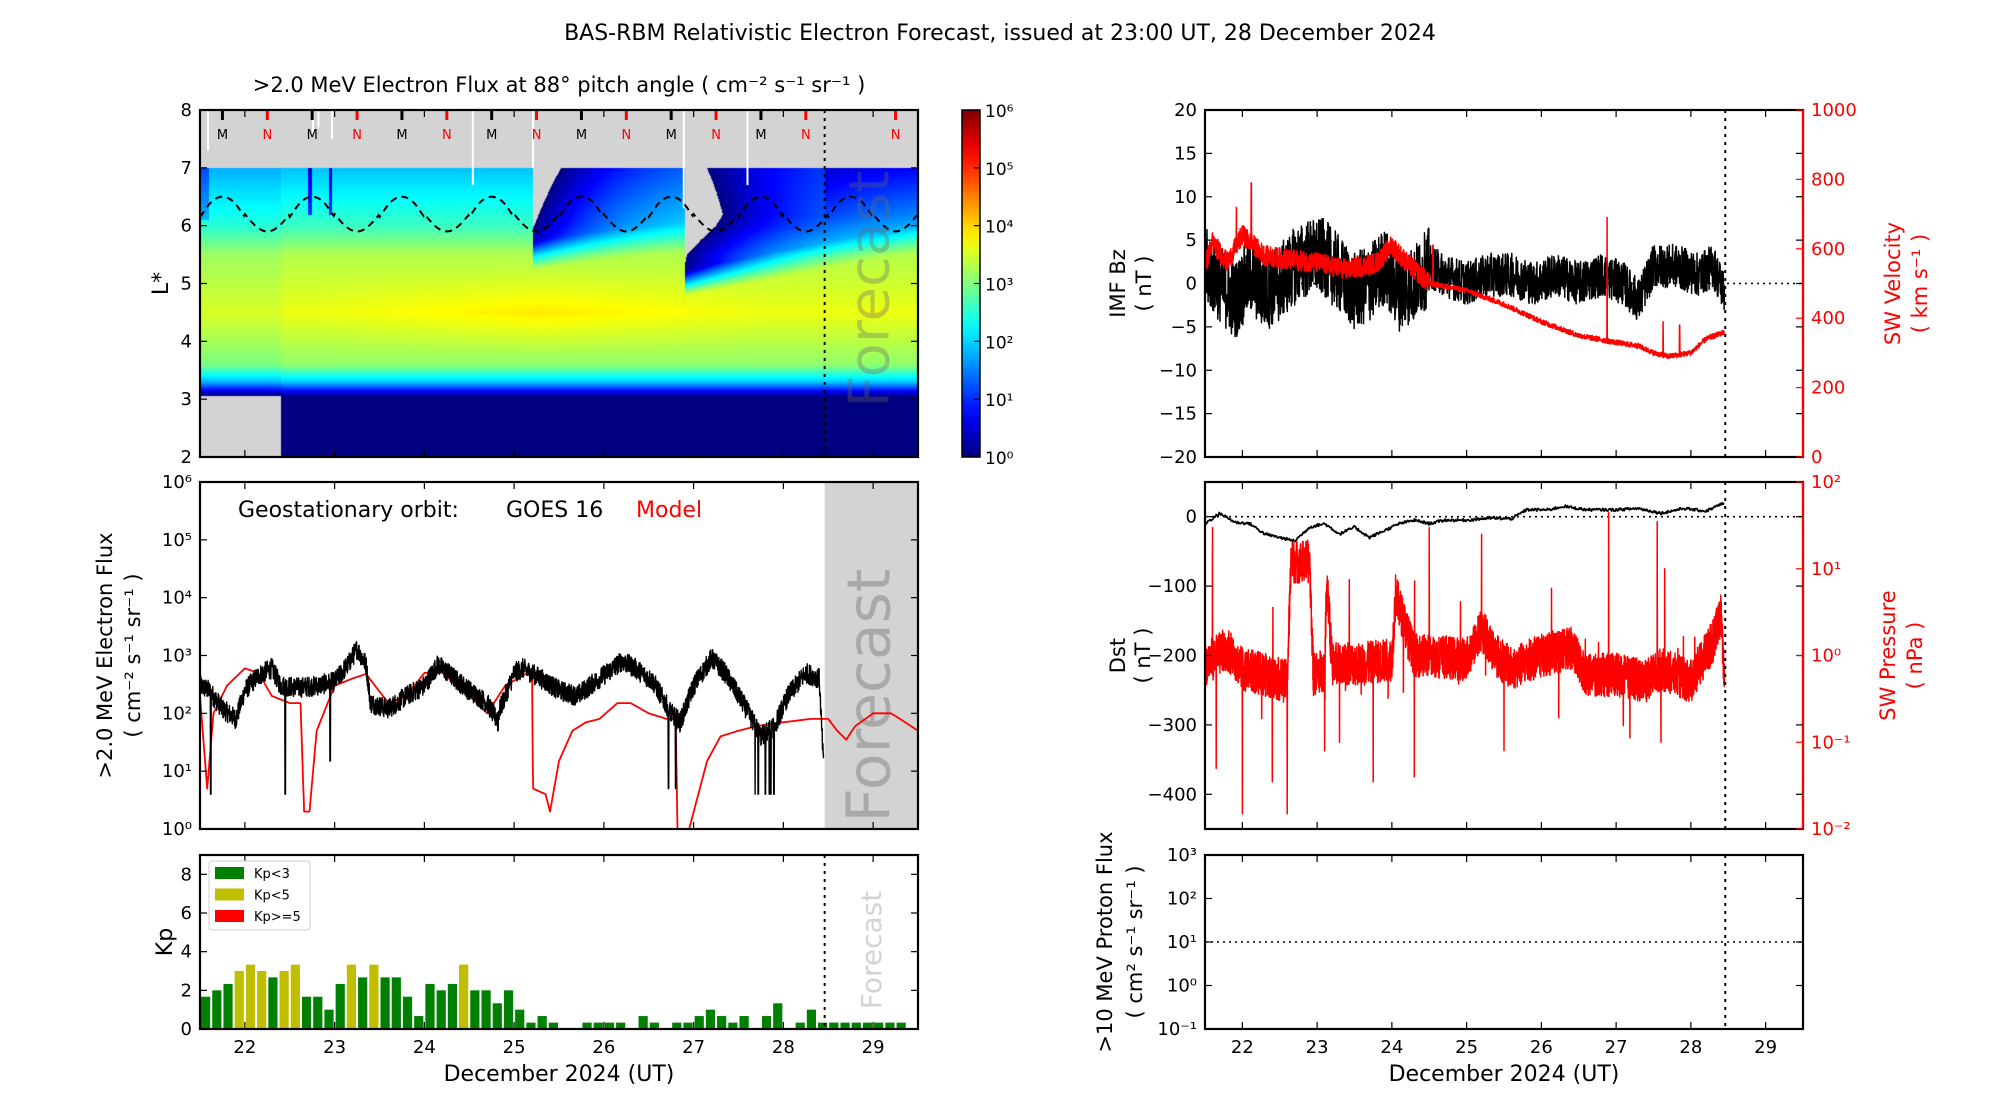 This screenshot has width=2000, height=1100. I want to click on forecast-label-kp: Forecast, so click(871, 950).